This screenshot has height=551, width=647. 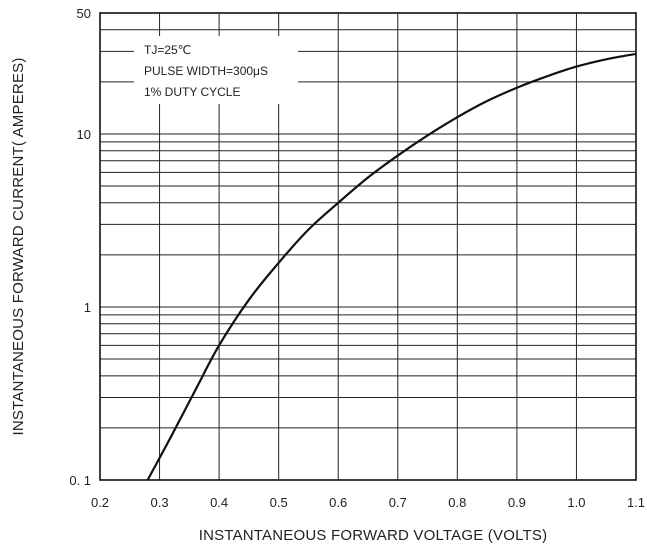 What do you see at coordinates (517, 502) in the screenshot?
I see `x-tick-label: 0.9` at bounding box center [517, 502].